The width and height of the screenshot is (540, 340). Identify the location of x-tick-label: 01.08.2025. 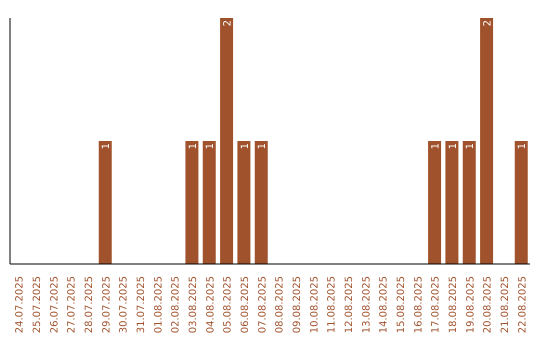
(158, 305).